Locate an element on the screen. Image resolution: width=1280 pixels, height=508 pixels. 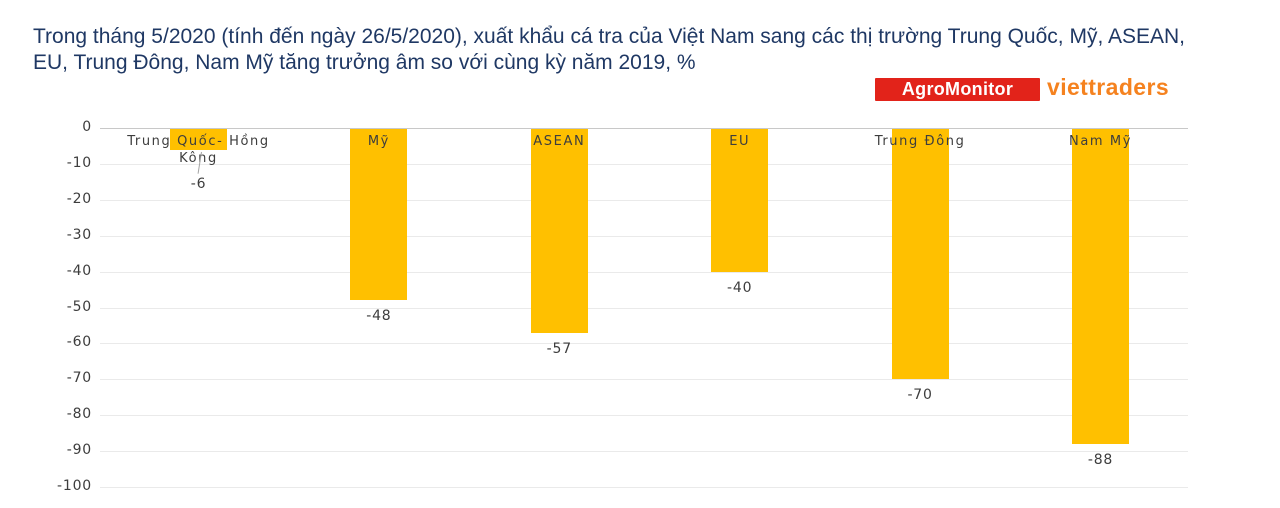
category-label: Nam Mỹ is located at coordinates (1100, 141).